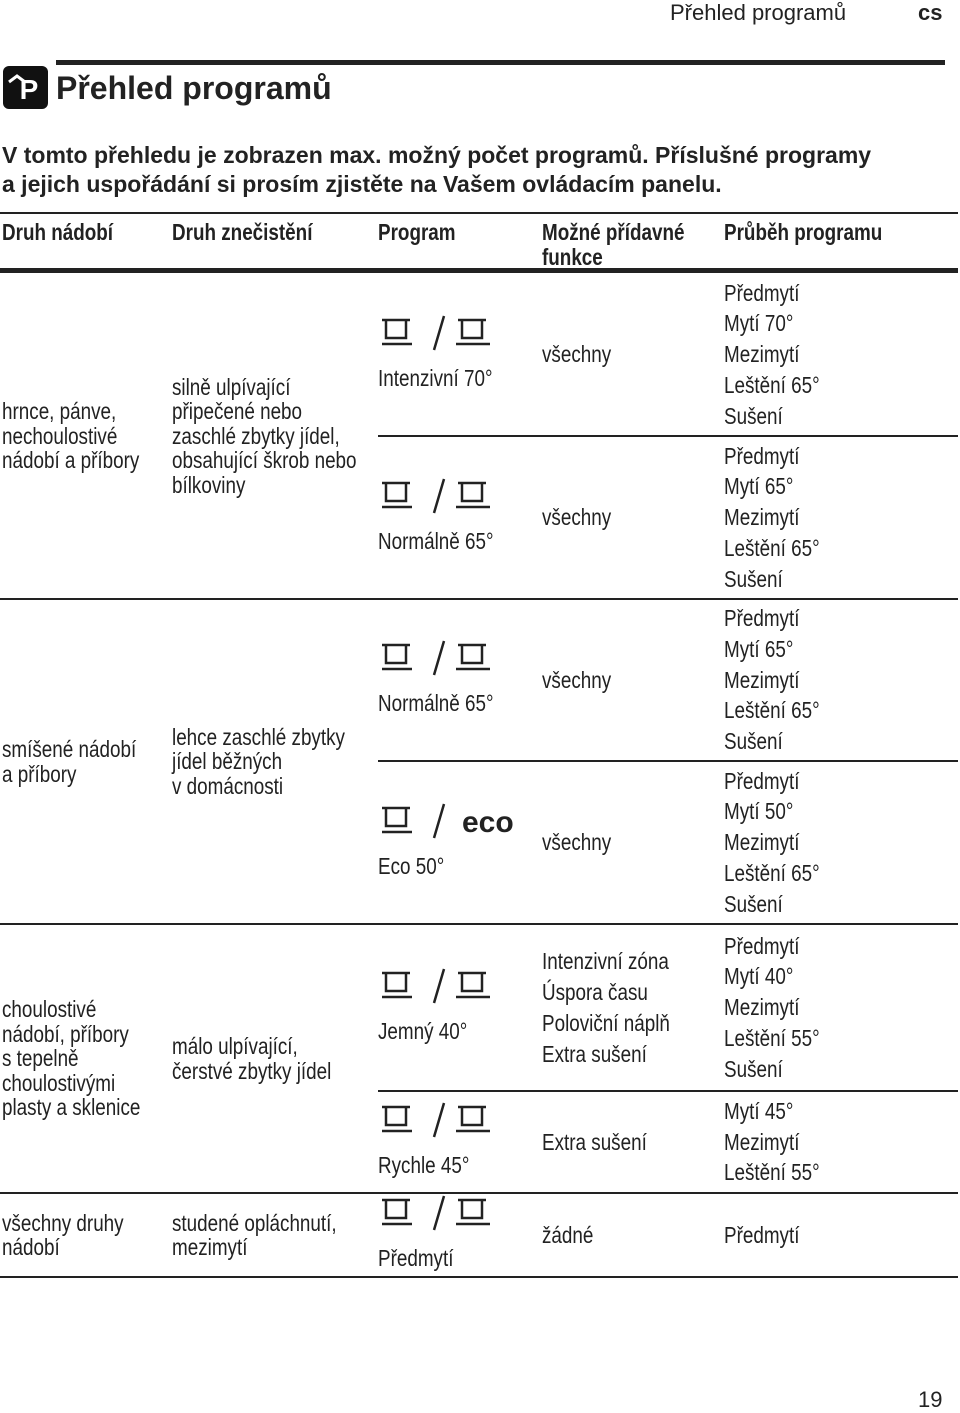  I want to click on column-header: Průběh programu, so click(803, 232).